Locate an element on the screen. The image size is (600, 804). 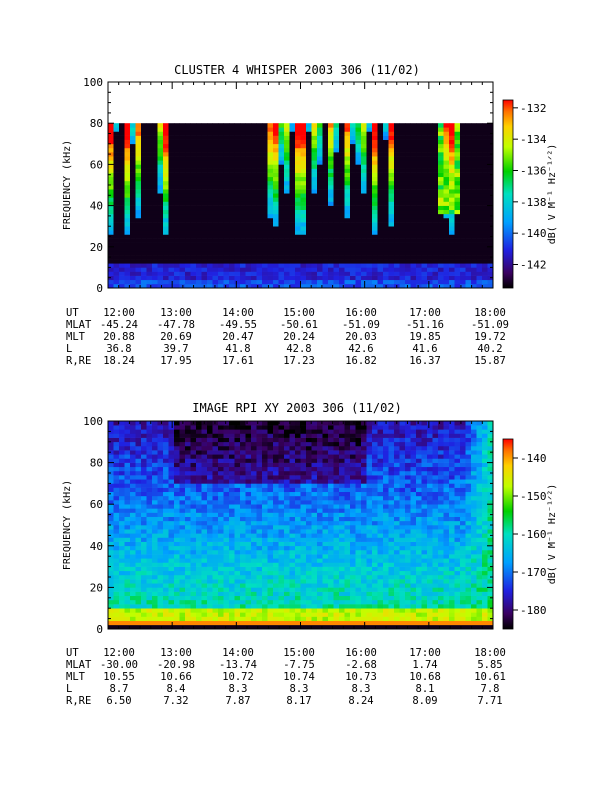
colorbar-tick-label: -132 is located at coordinates (533, 108).